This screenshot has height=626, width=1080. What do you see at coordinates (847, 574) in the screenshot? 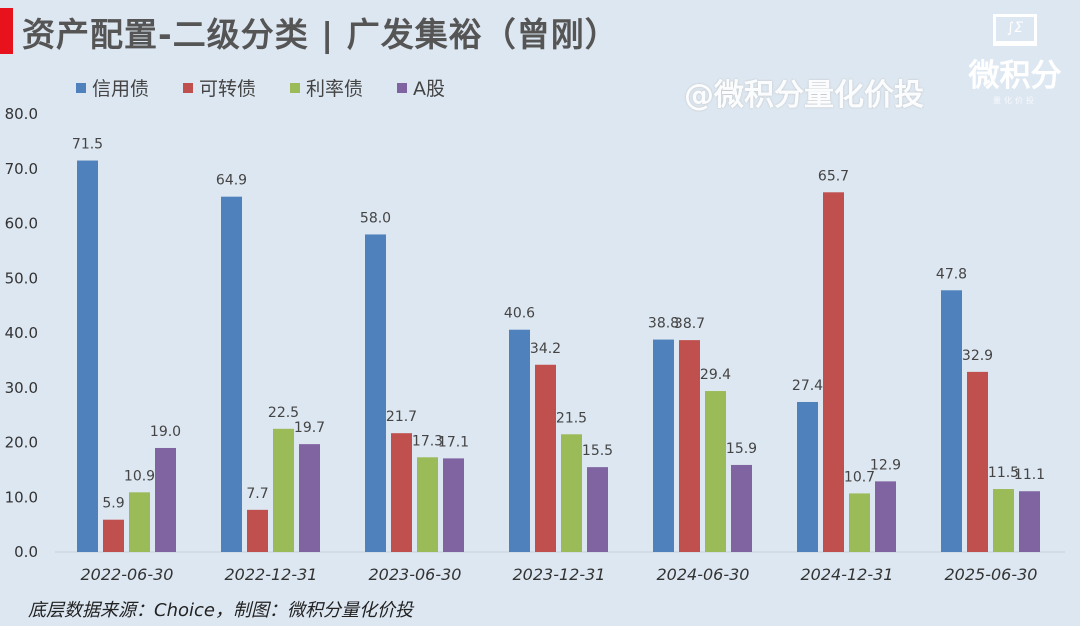
I see `x-tick-label: 2024-12-31` at bounding box center [847, 574].